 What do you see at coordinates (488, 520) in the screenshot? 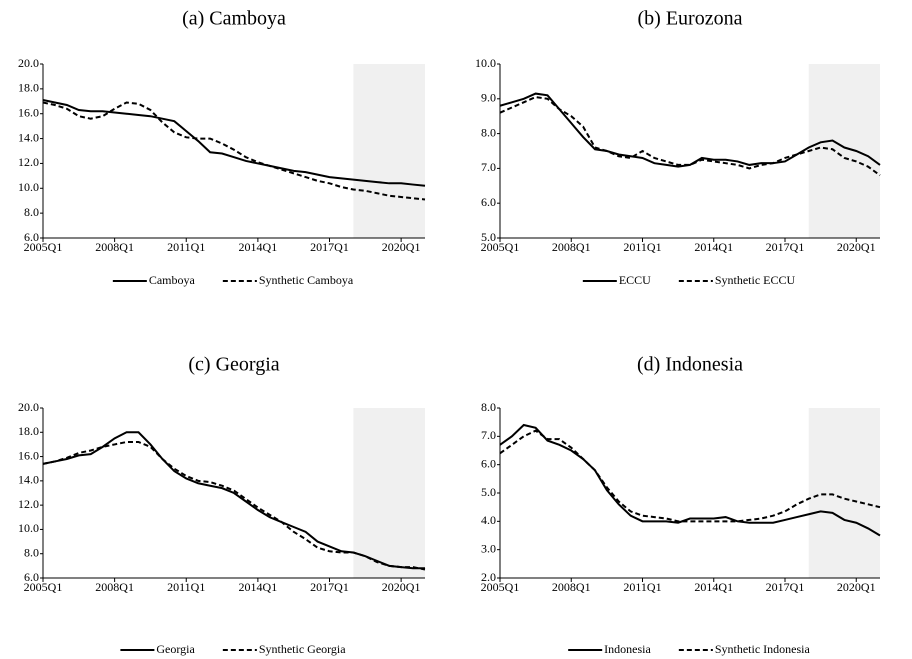
I see `y-tick-label: 4.0` at bounding box center [488, 520].